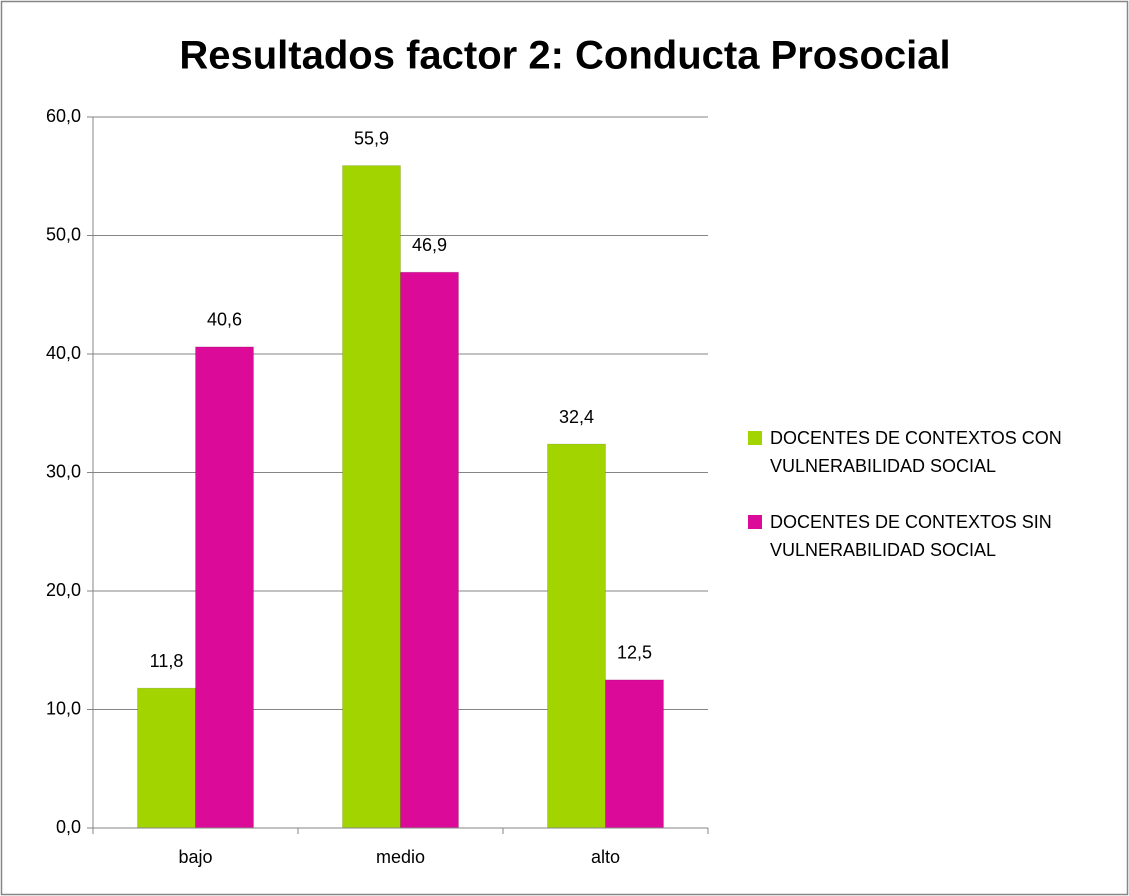 This screenshot has width=1129, height=896. Describe the element at coordinates (63, 708) in the screenshot. I see `y-tick-label: 10,0` at that location.